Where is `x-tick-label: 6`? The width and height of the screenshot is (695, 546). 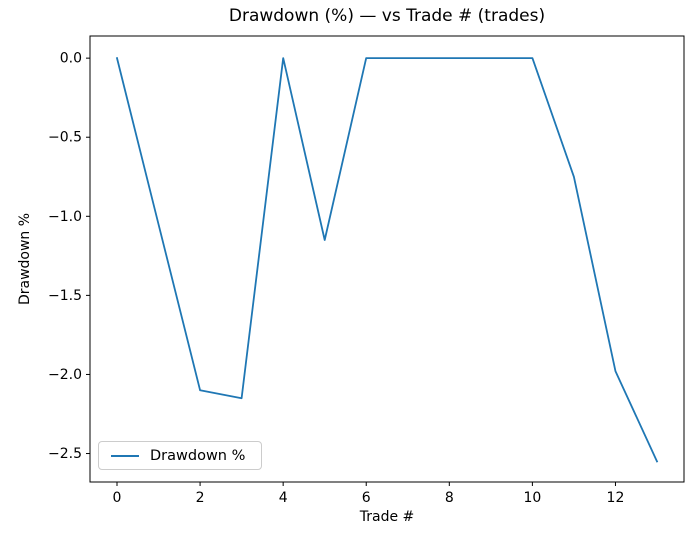 x-tick-label: 6 is located at coordinates (366, 498).